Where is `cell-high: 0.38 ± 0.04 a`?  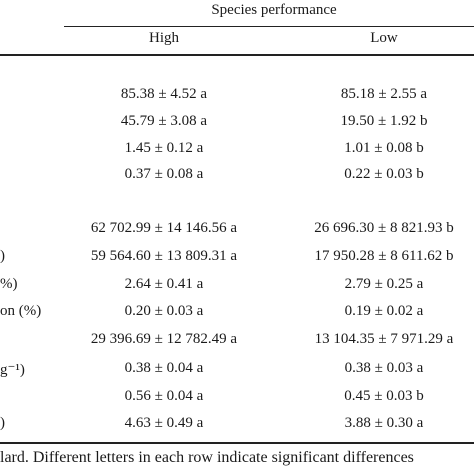
cell-high: 0.38 ± 0.04 a is located at coordinates (164, 368).